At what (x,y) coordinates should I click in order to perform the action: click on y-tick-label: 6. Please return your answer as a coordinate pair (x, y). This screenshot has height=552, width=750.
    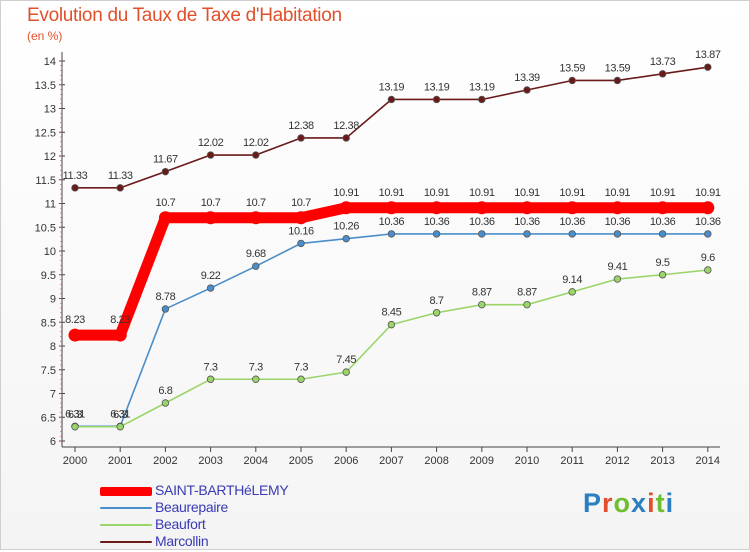
    Looking at the image, I should click on (53, 442).